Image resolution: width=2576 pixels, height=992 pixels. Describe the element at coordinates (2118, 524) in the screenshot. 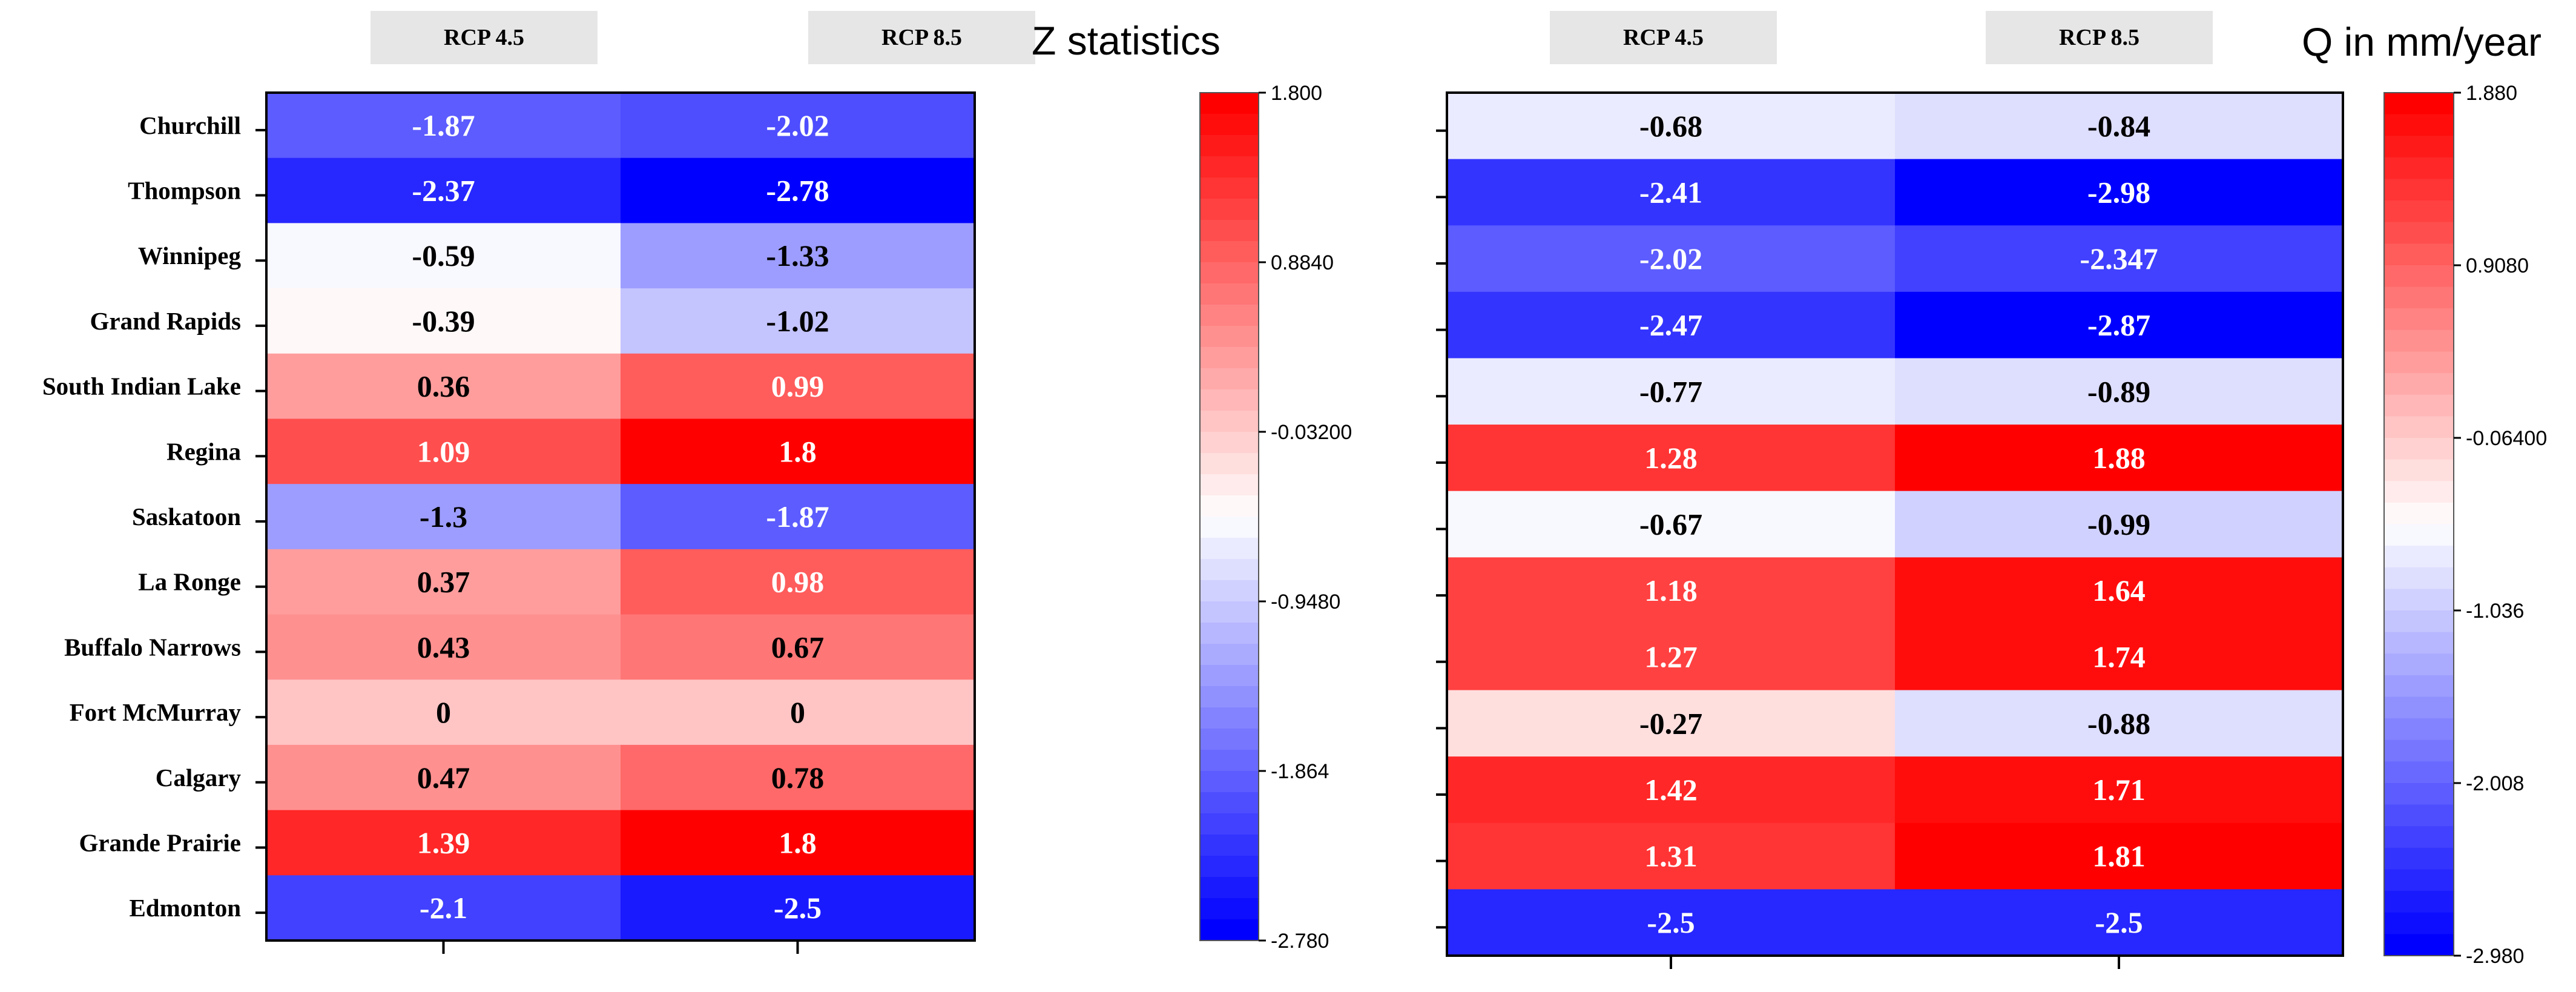

I see `cell-label: -0.99` at that location.